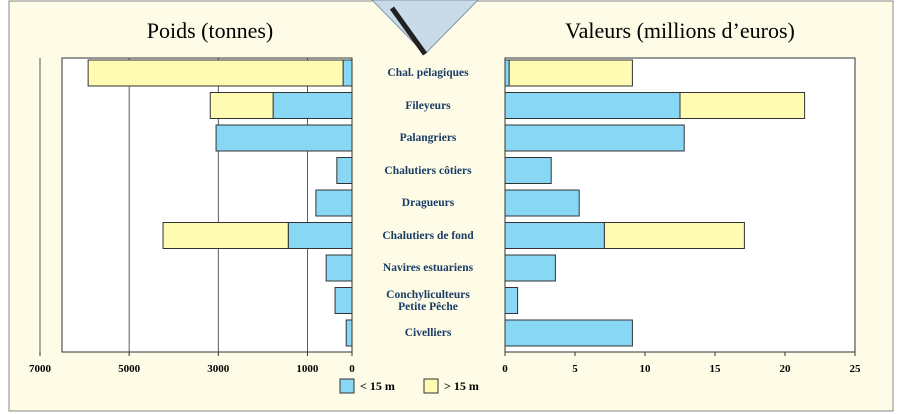 The image size is (901, 414). Describe the element at coordinates (461, 386) in the screenshot. I see `legend-label: > 15 m` at that location.